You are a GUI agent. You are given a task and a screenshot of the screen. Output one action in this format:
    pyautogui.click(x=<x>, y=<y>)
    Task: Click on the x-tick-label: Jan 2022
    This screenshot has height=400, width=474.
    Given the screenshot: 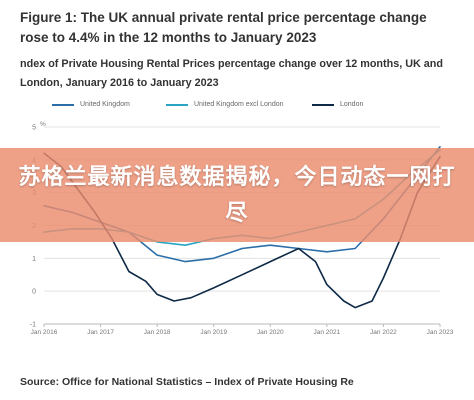 What is the action you would take?
    pyautogui.click(x=383, y=332)
    